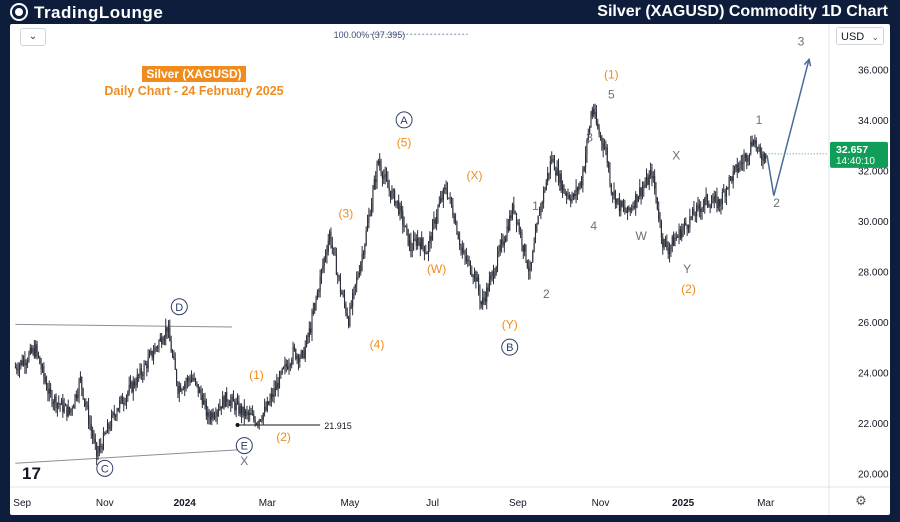 This screenshot has height=522, width=900. What do you see at coordinates (860, 36) in the screenshot?
I see `currency-selector: USD ⌄` at bounding box center [860, 36].